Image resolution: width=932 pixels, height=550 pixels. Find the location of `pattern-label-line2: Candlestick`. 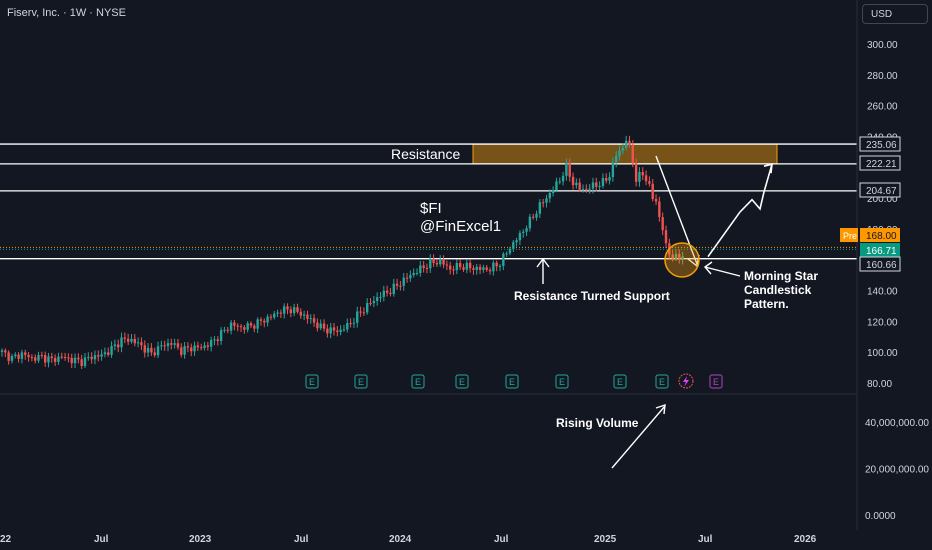

pattern-label-line2: Candlestick is located at coordinates (778, 290).